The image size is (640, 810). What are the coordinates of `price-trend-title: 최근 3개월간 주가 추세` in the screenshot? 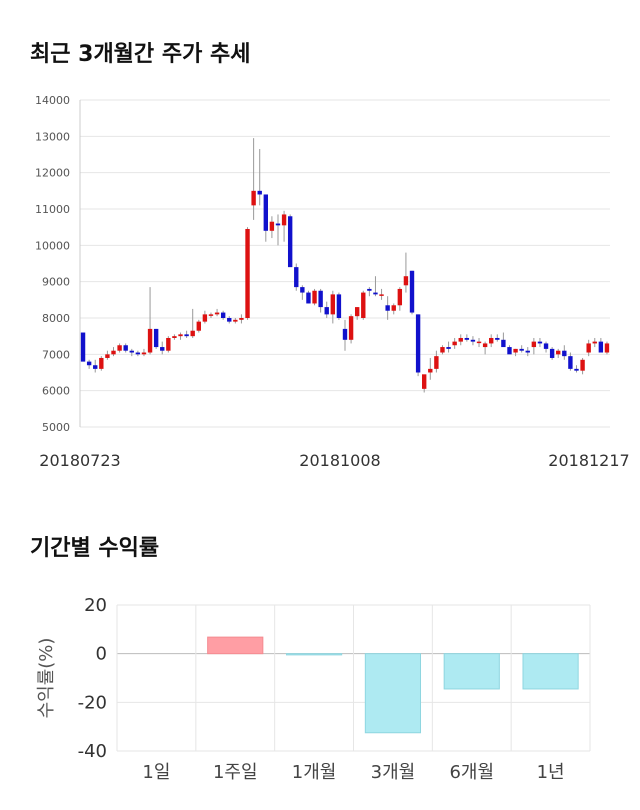 It's located at (140, 54).